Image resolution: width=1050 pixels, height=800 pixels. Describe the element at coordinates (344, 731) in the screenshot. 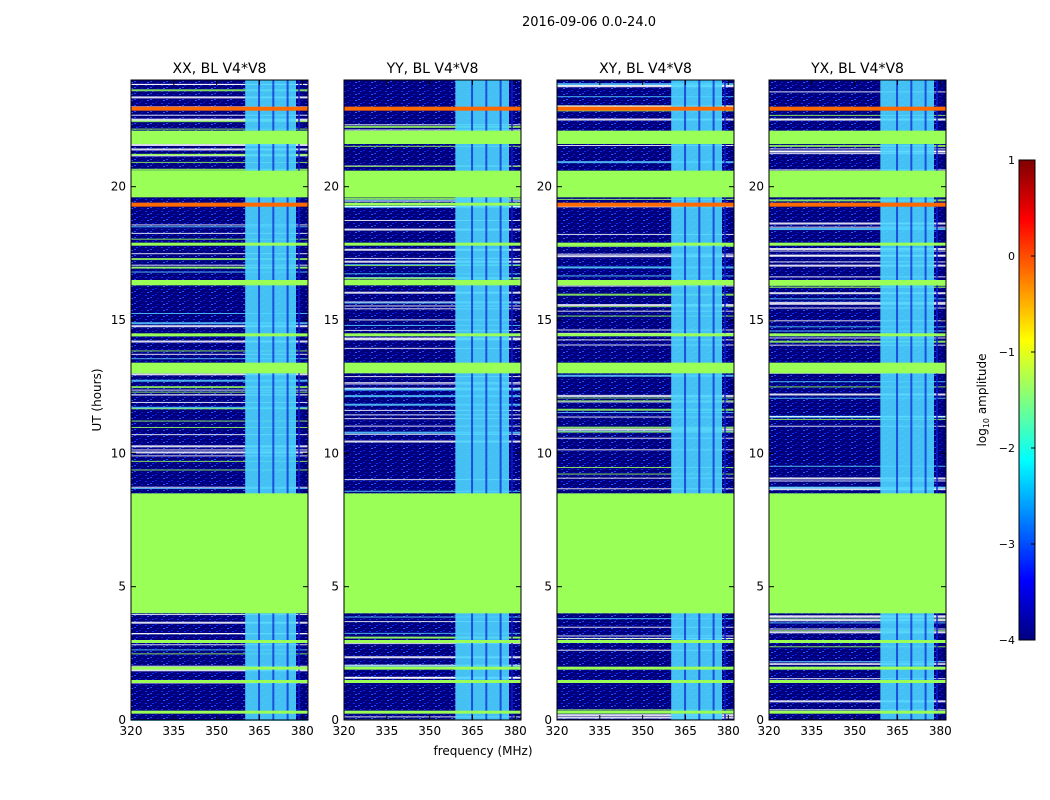

I see `x-tick-label: 320` at that location.